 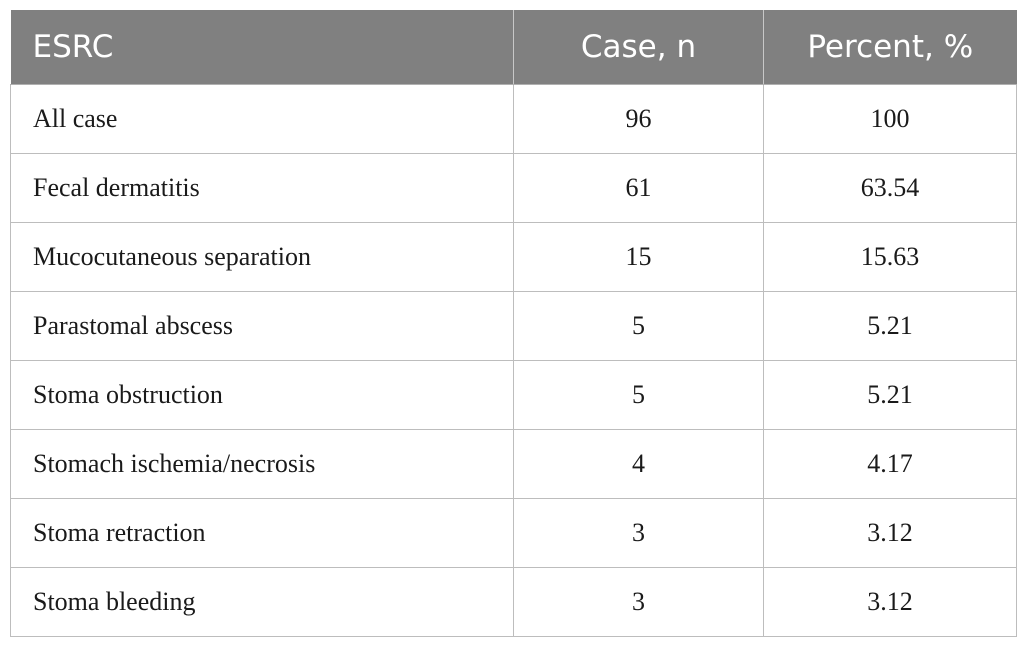 I want to click on row-case: 61, so click(x=638, y=188).